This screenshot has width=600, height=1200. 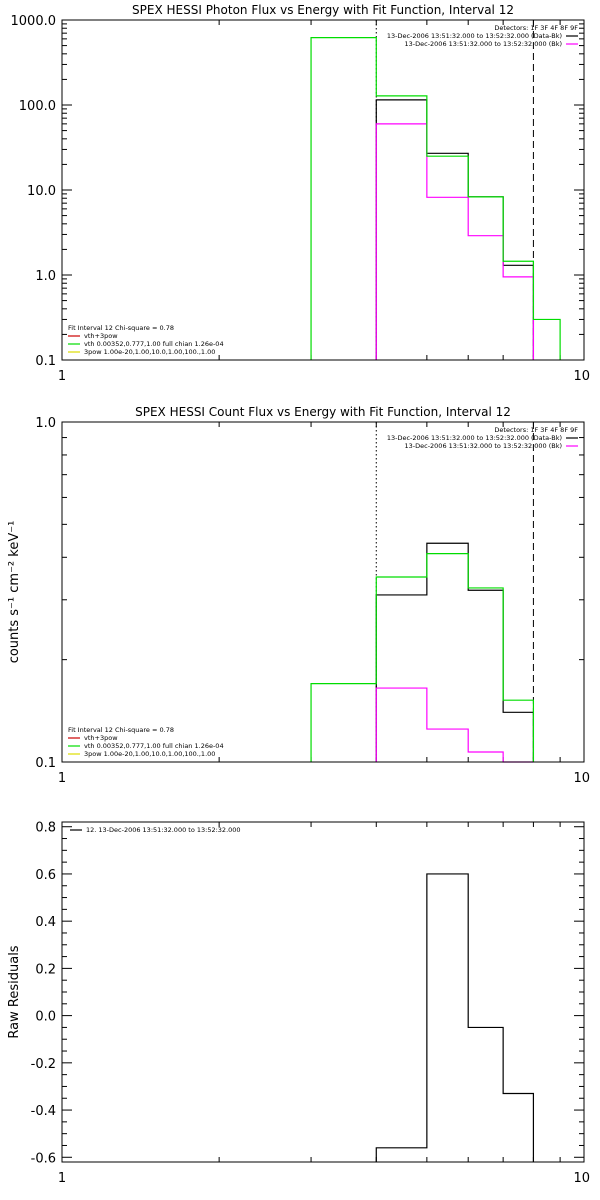 What do you see at coordinates (43, 1111) in the screenshot?
I see `y-tick-label: -0.4` at bounding box center [43, 1111].